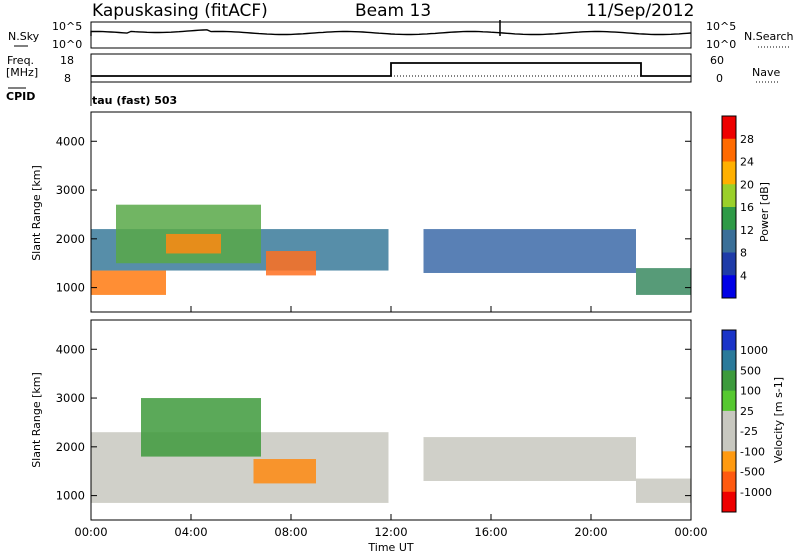  What do you see at coordinates (743, 275) in the screenshot?
I see `power-colorbar-tick: 4` at bounding box center [743, 275].